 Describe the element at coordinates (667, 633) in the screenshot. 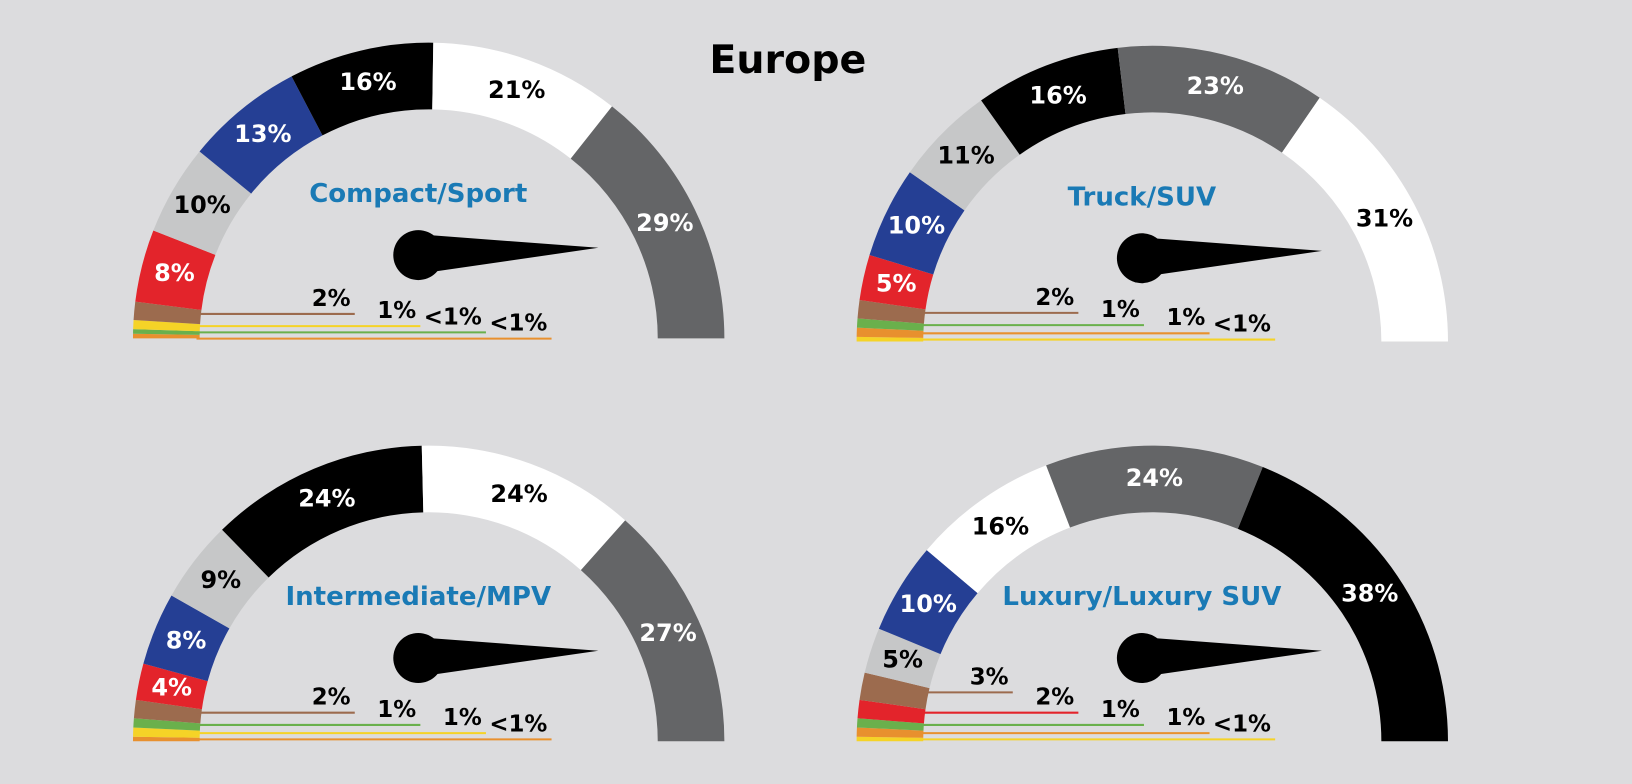

I see `value-label: 27%` at that location.